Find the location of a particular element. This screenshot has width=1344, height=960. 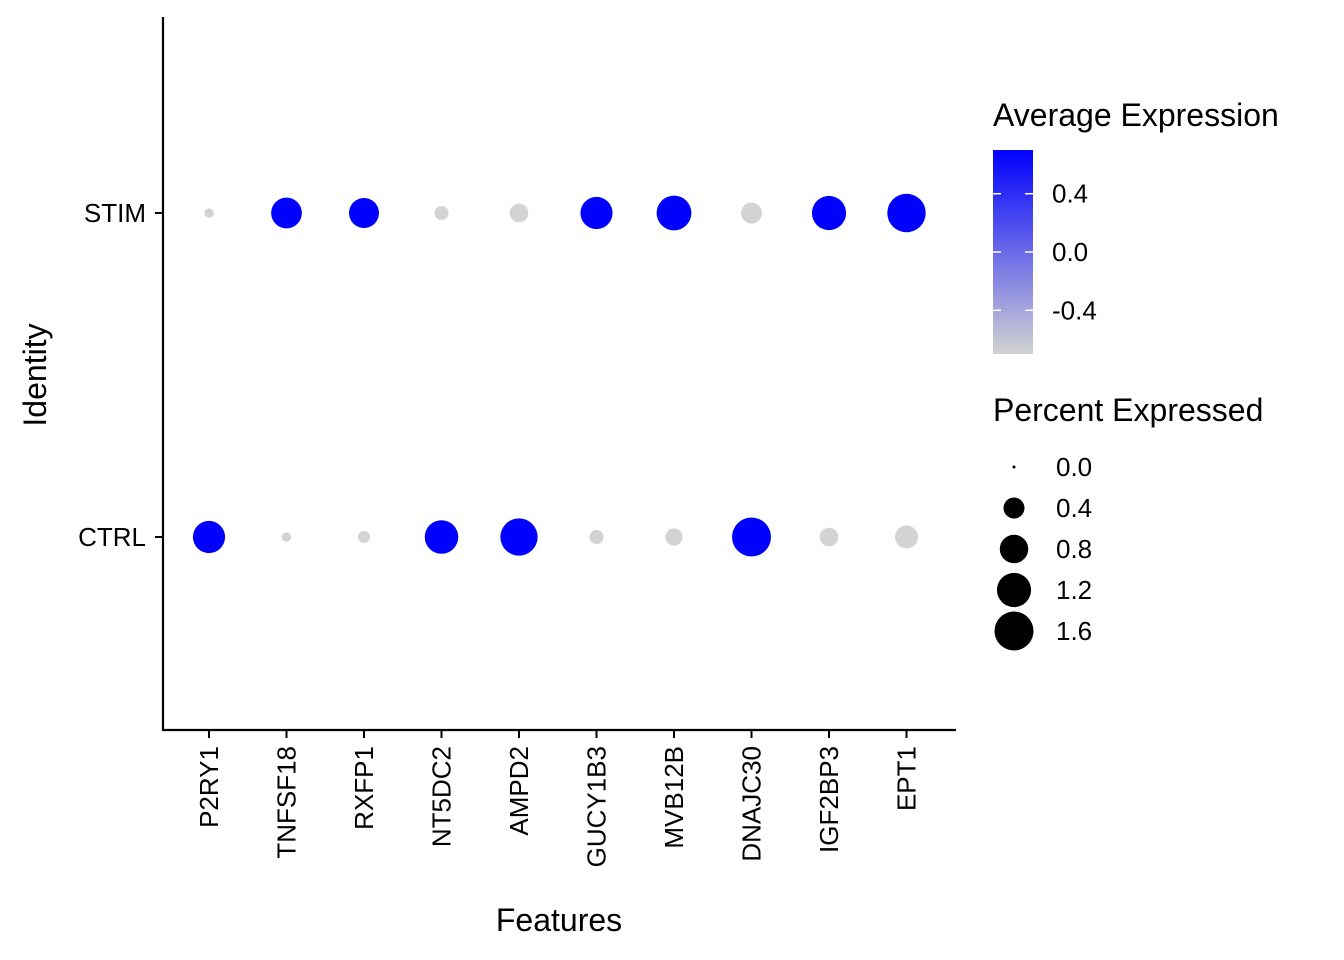

size-legend-label: 1.6 is located at coordinates (1074, 631).